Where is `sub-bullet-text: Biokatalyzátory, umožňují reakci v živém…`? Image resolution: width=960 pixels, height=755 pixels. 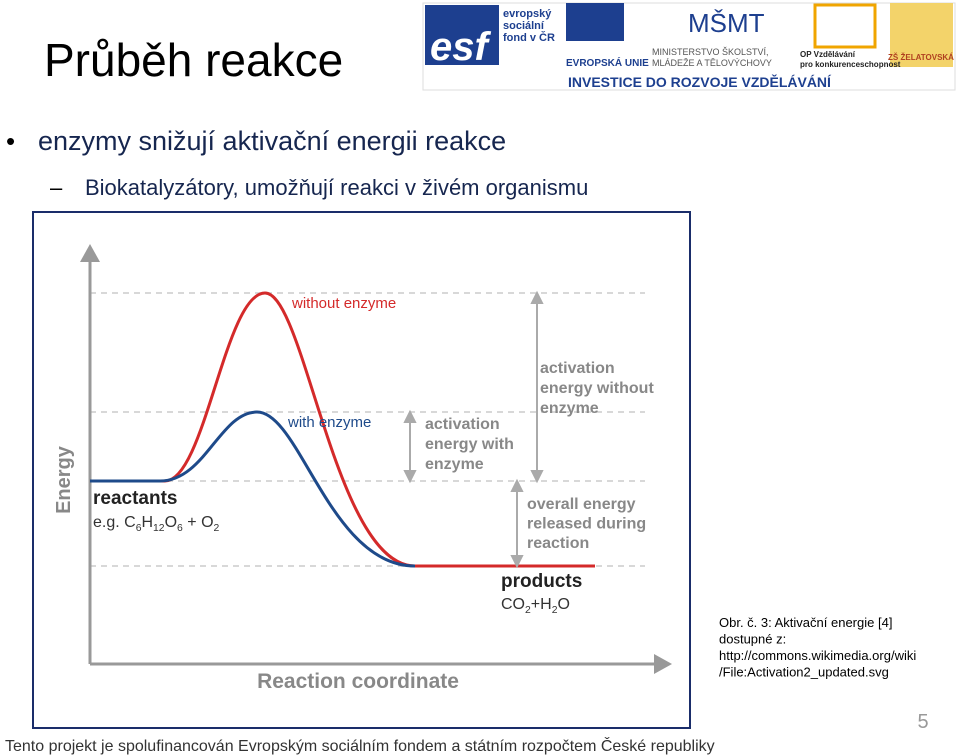
sub-bullet-text: Biokatalyzátory, umožňují reakci v živém… is located at coordinates (336, 187).